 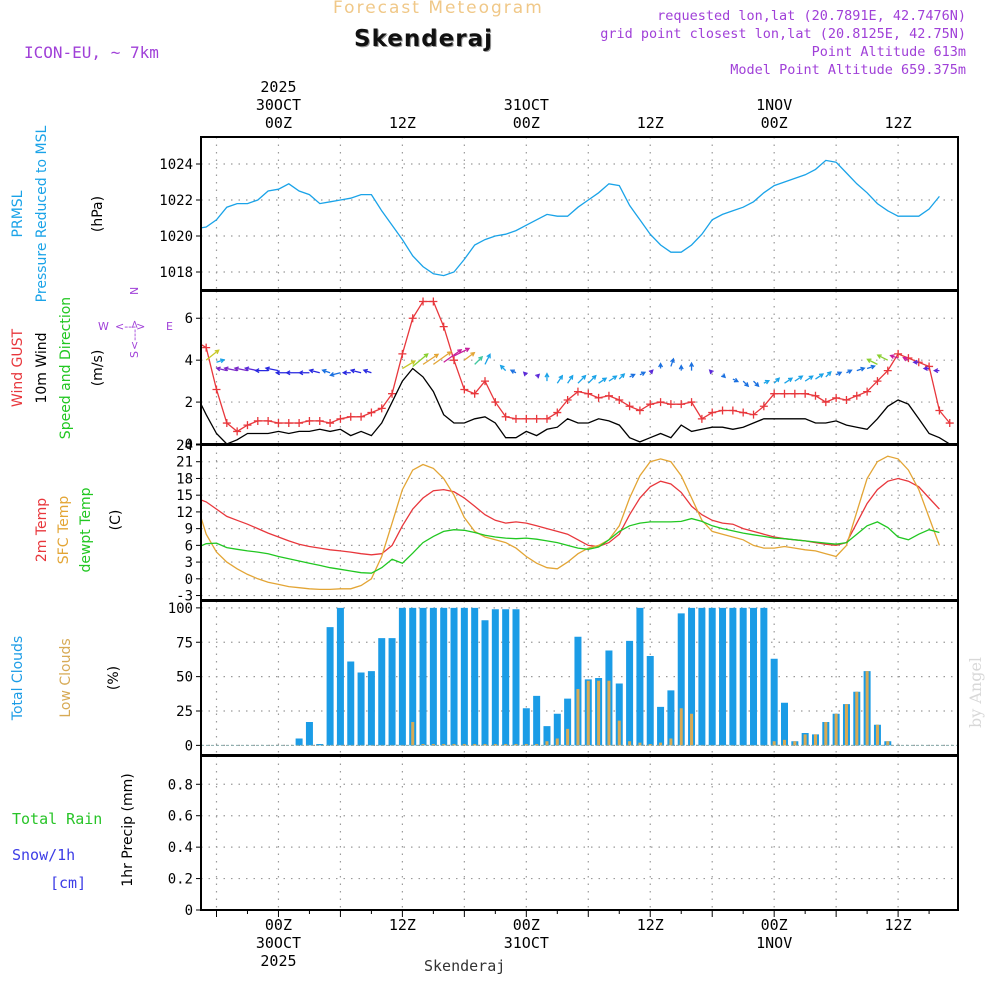 I want to click on wind-direction-label: Speed and Direction, so click(x=66, y=368).